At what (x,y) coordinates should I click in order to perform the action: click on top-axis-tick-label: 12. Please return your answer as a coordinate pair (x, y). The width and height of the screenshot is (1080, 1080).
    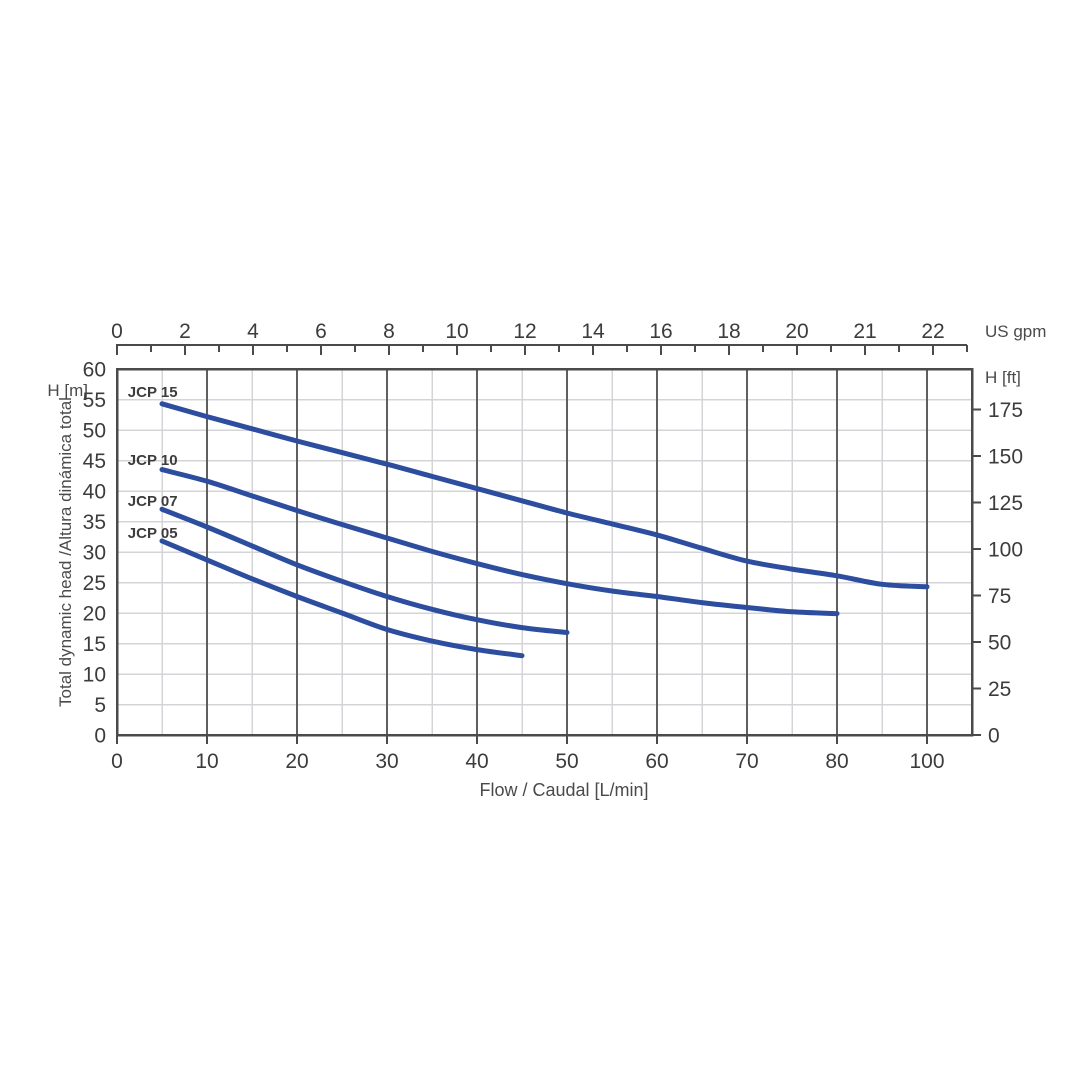
    Looking at the image, I should click on (524, 331).